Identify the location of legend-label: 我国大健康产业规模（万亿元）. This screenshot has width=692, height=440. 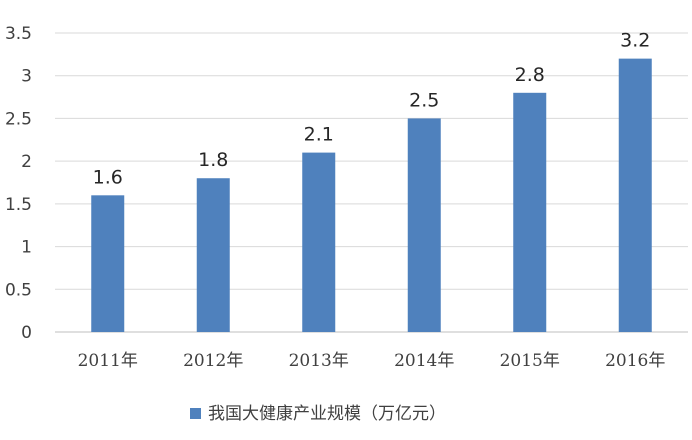
(327, 414).